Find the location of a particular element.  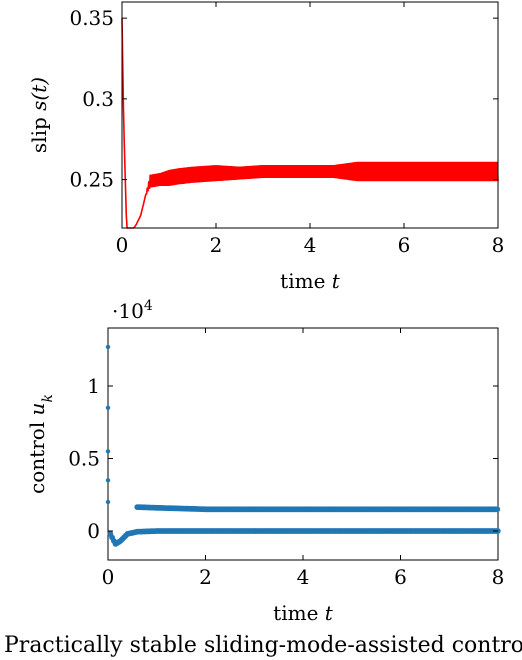

slip-x-axis-label: time t is located at coordinates (310, 281).